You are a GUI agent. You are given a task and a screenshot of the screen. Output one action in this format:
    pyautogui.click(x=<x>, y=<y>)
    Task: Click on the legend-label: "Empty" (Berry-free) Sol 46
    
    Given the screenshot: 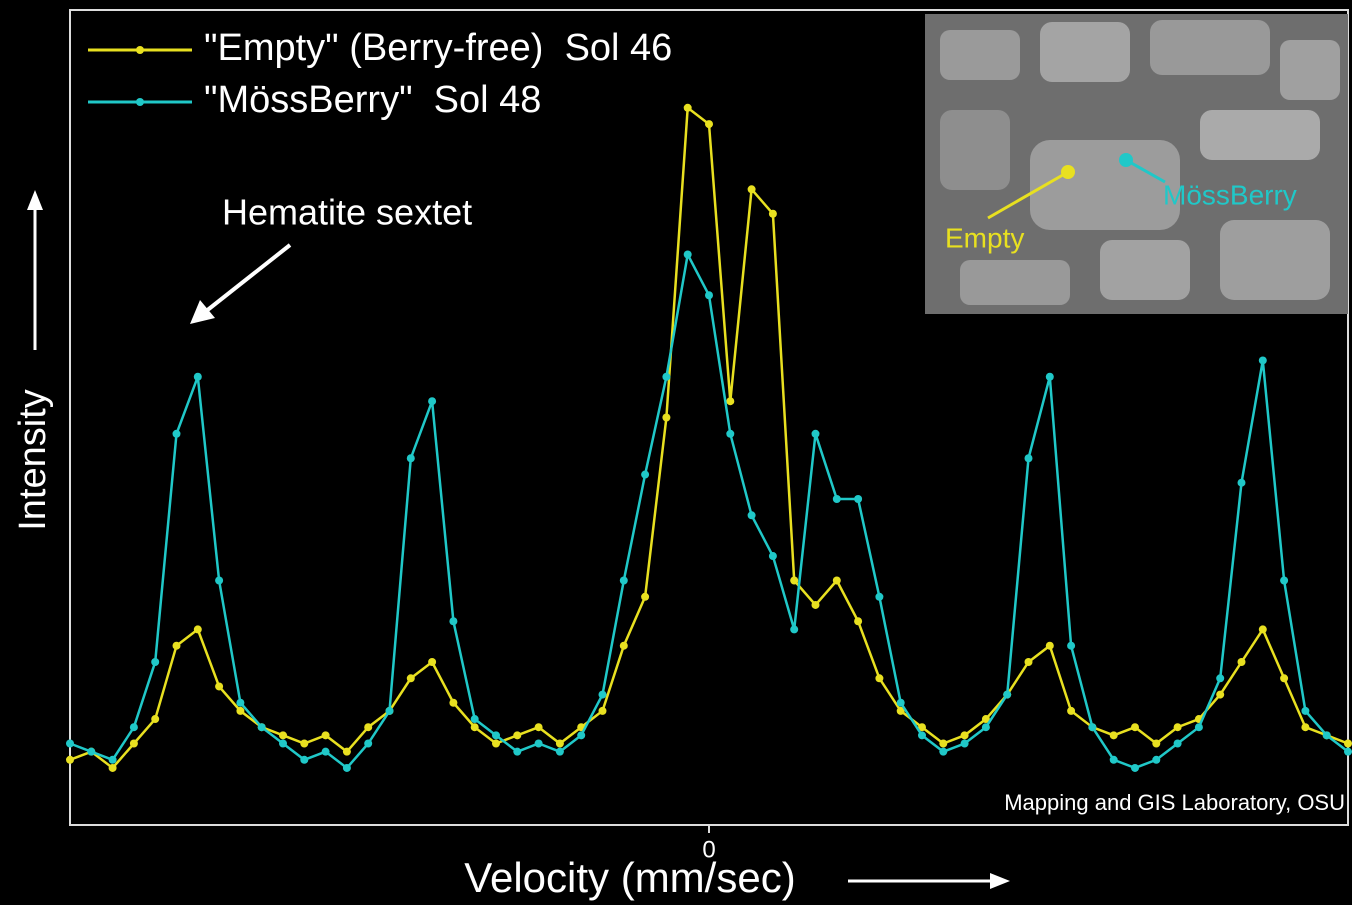 What is the action you would take?
    pyautogui.click(x=438, y=48)
    